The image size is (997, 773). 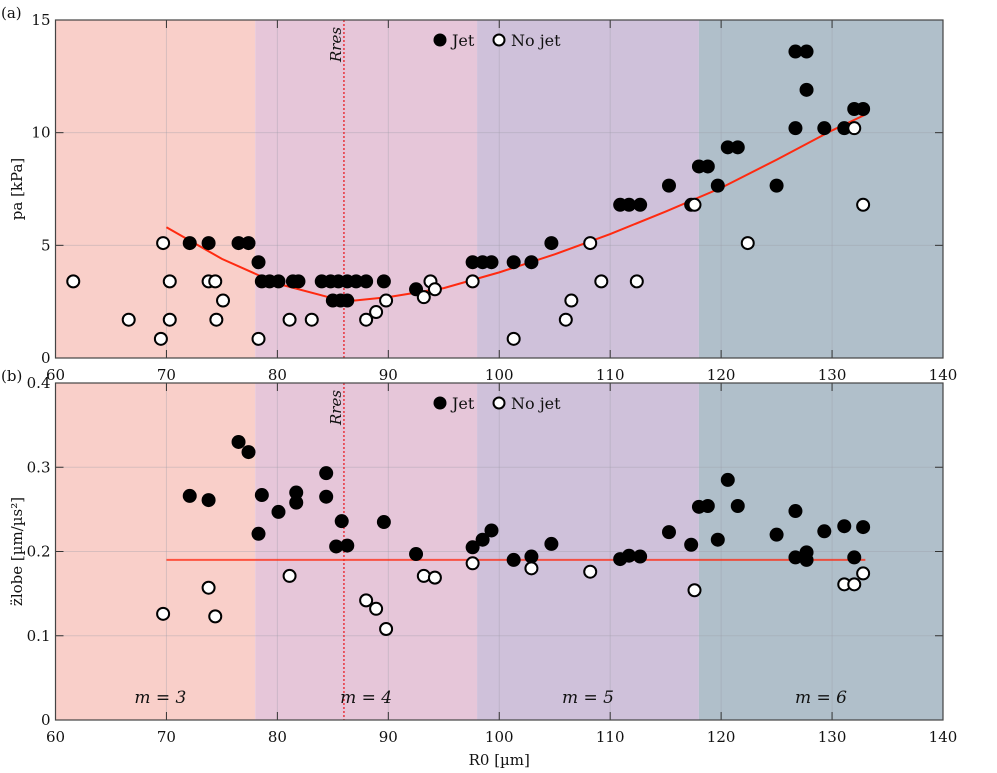 What do you see at coordinates (388, 737) in the screenshot?
I see `x-tick-label: 90` at bounding box center [388, 737].